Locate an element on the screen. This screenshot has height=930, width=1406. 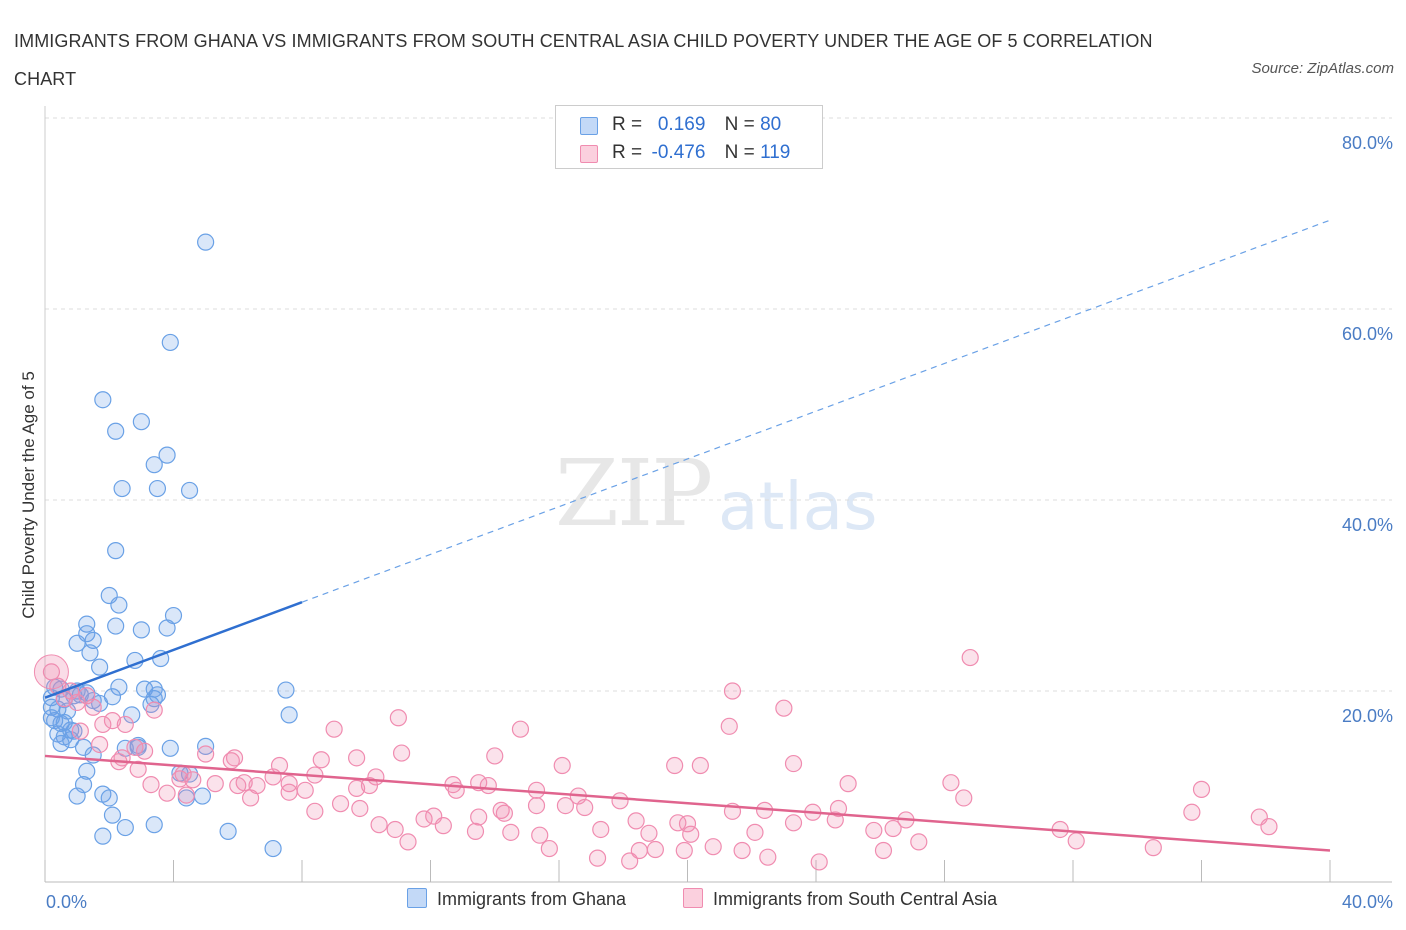
trend-line-ghana is located at coordinates (173, 650).